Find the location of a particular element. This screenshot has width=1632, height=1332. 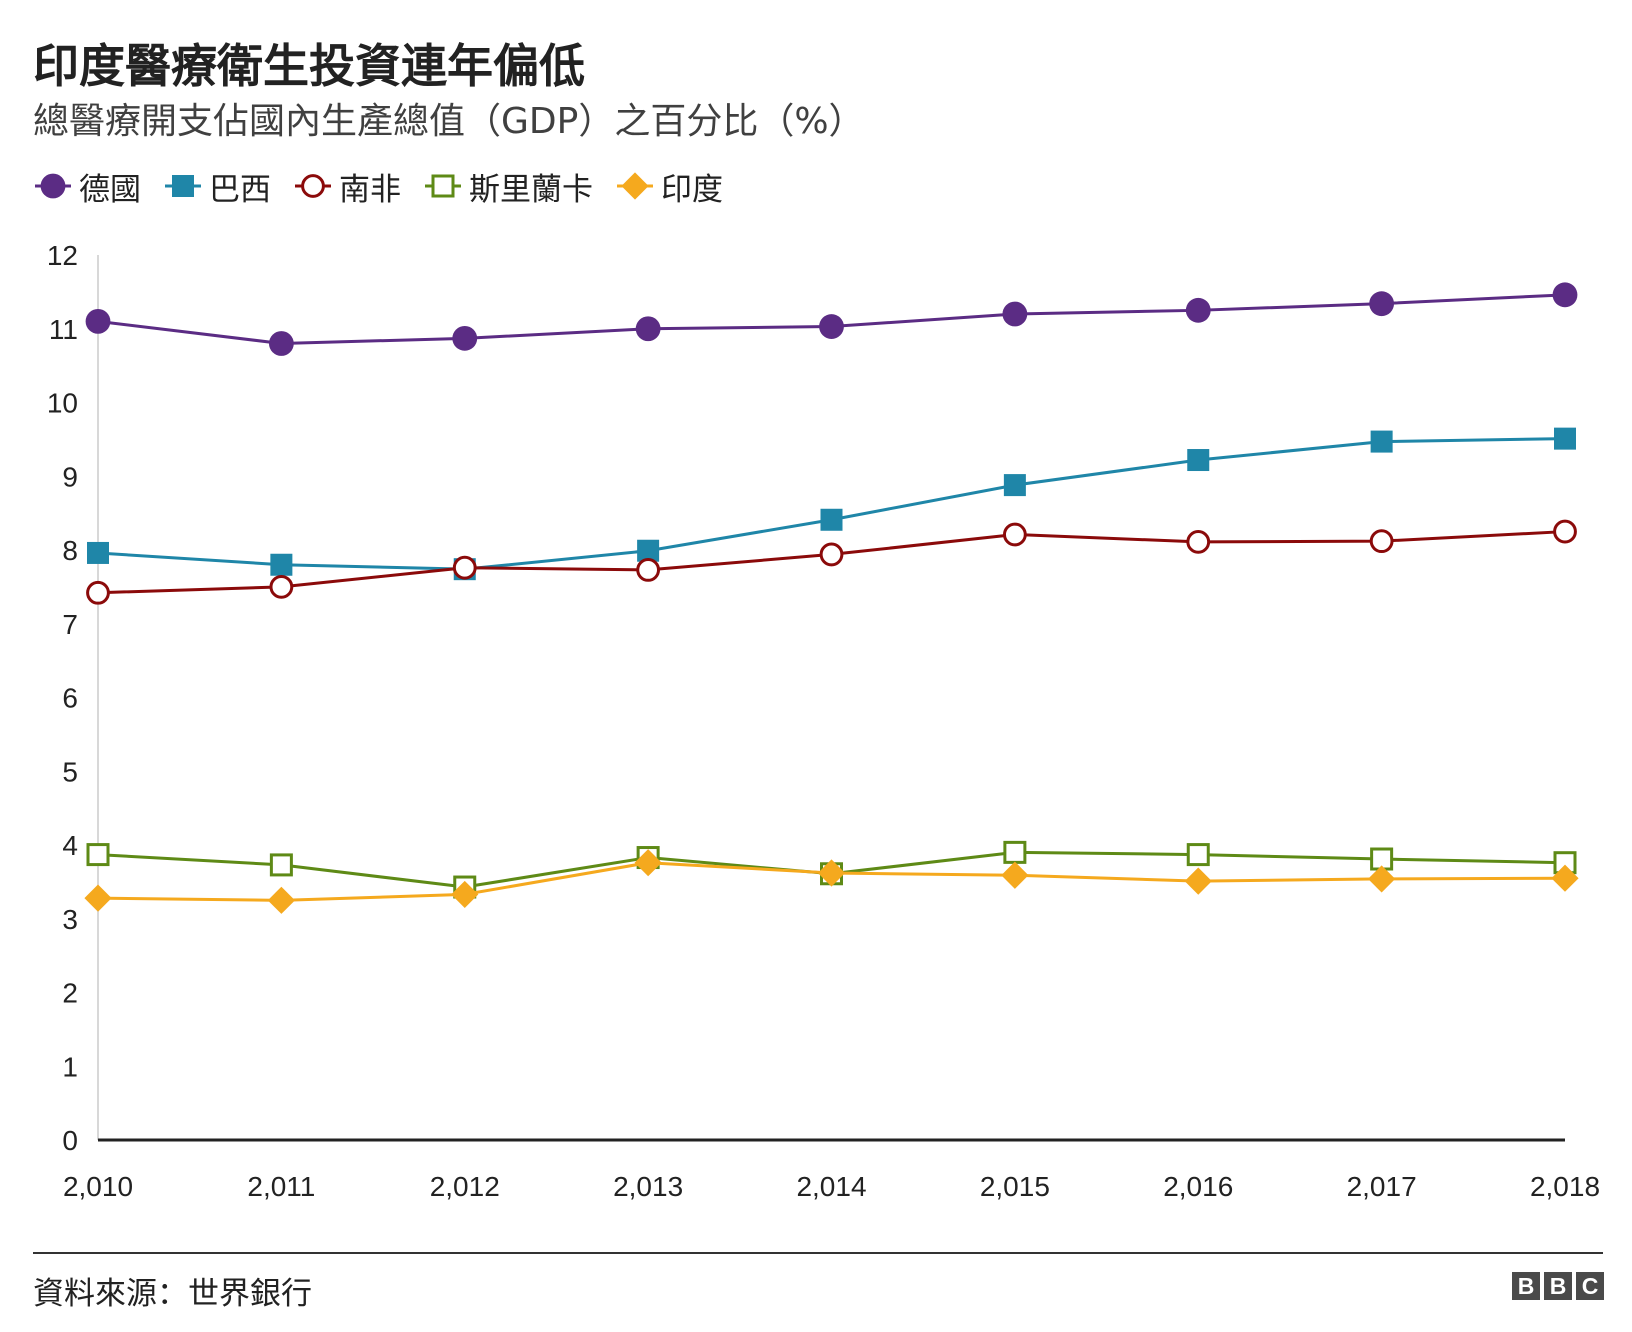

legend-item: 印度 is located at coordinates (669, 186).